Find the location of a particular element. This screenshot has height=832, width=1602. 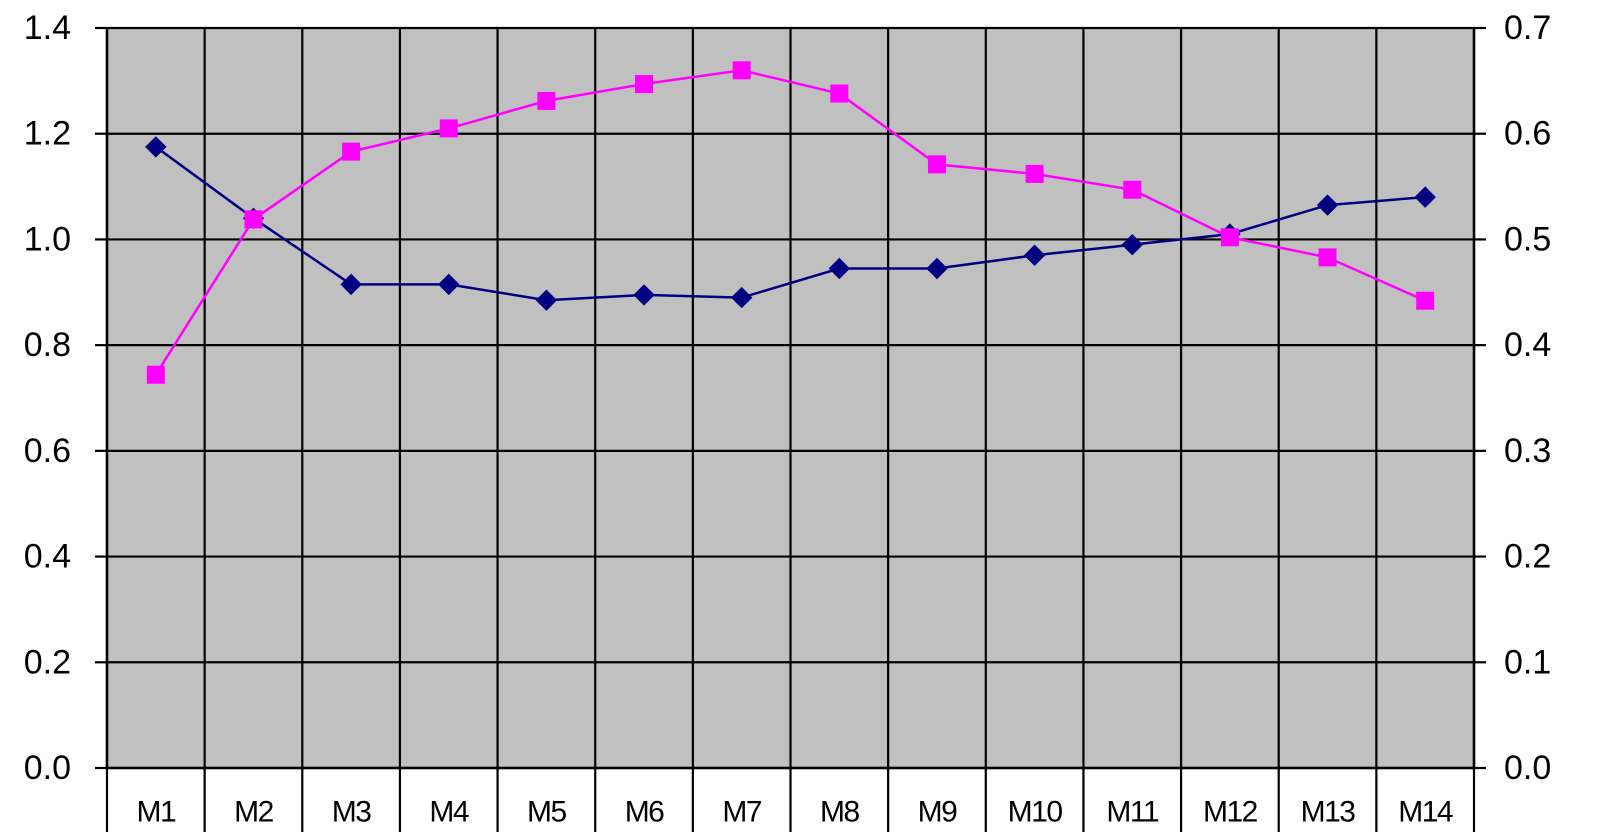

category-label: M4 is located at coordinates (448, 812).